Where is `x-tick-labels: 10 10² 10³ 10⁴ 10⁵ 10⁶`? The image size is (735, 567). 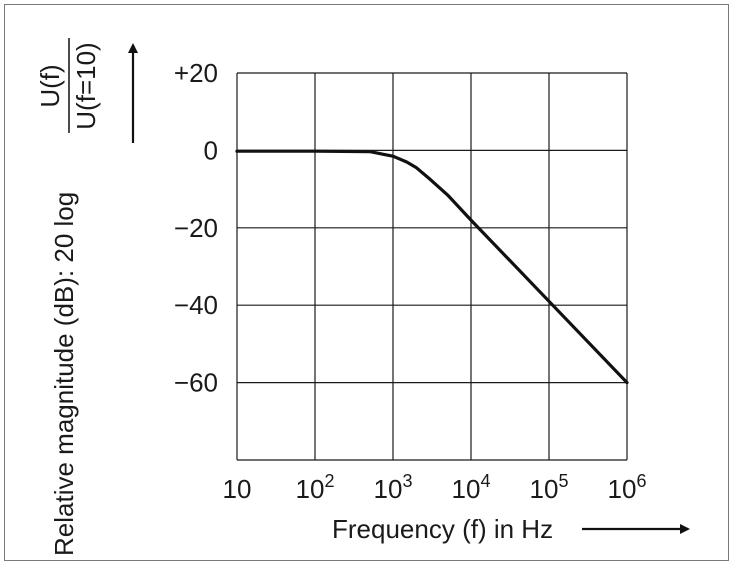 x-tick-labels: 10 10² 10³ 10⁴ 10⁵ 10⁶ is located at coordinates (435, 487).